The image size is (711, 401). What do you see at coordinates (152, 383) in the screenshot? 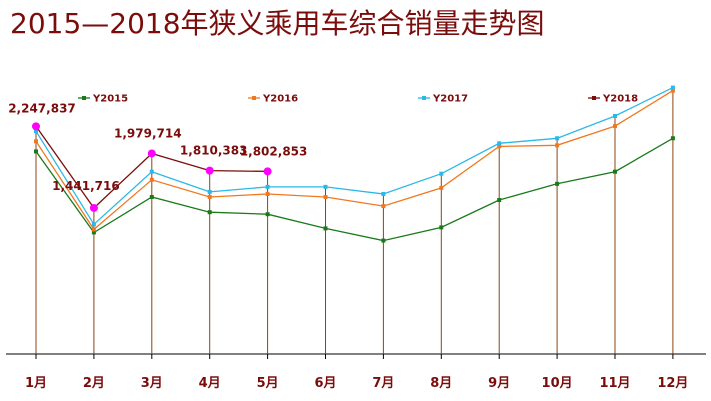
I see `x-tick-label: 3月` at bounding box center [152, 383].